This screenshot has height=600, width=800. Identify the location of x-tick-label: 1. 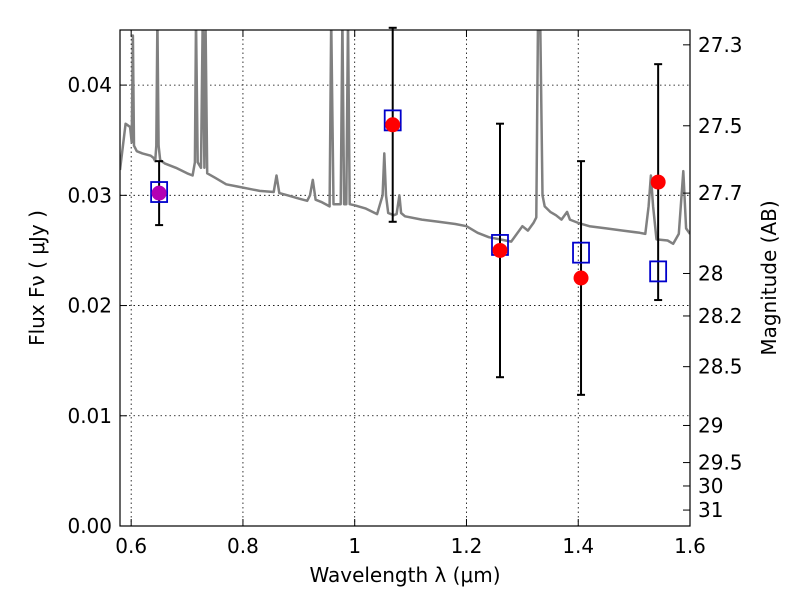
(354, 546).